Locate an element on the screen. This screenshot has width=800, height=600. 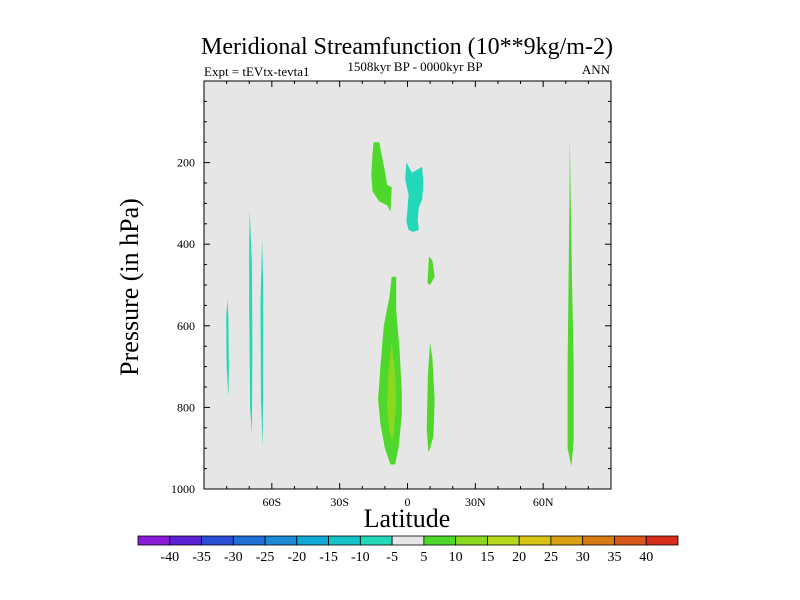
colorbar-label: 5 is located at coordinates (423, 557).